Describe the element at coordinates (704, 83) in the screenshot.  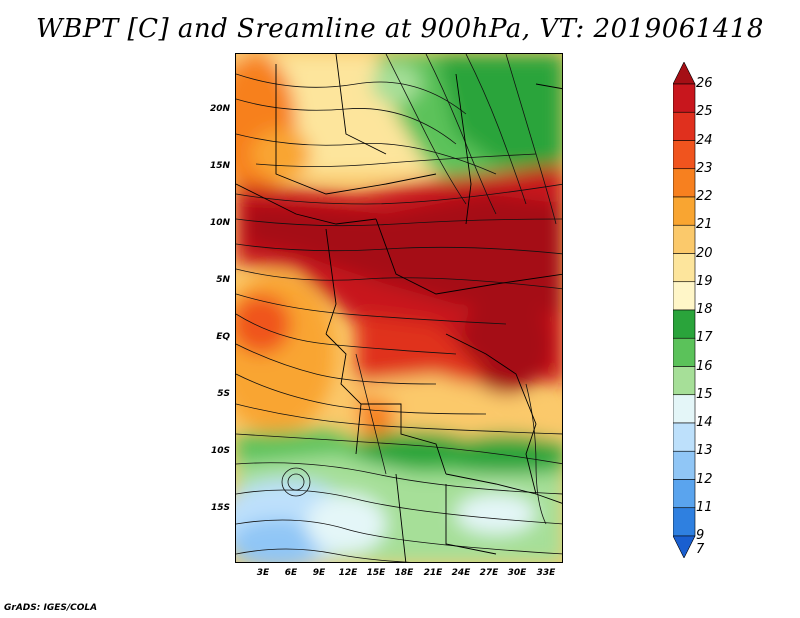
I see `colorbar-tick-label: 26` at that location.